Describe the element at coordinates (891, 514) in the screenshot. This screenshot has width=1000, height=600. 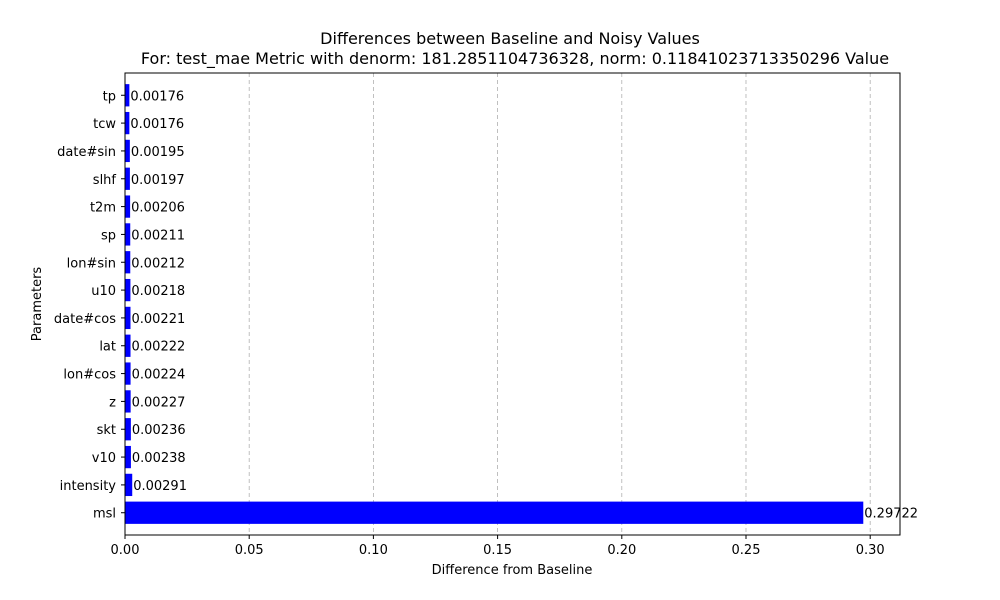
I see `bar-value-label: 0.29722` at that location.